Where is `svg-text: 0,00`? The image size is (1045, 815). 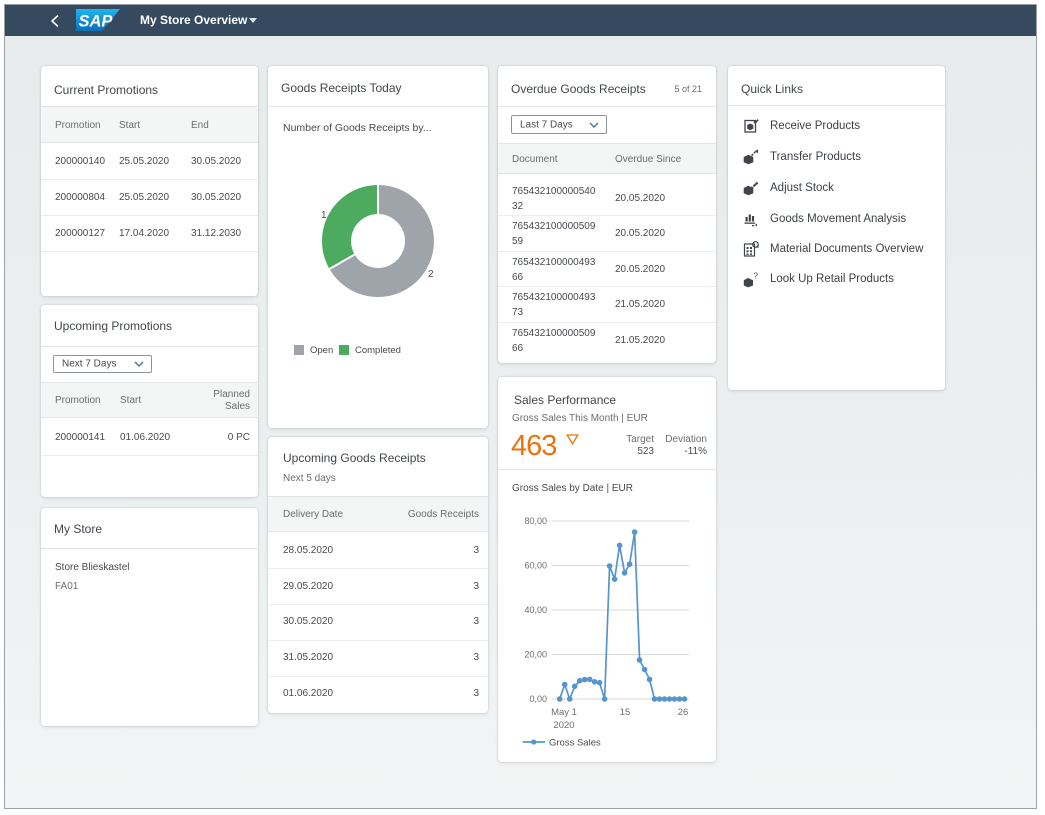
svg-text: 0,00 is located at coordinates (538, 699).